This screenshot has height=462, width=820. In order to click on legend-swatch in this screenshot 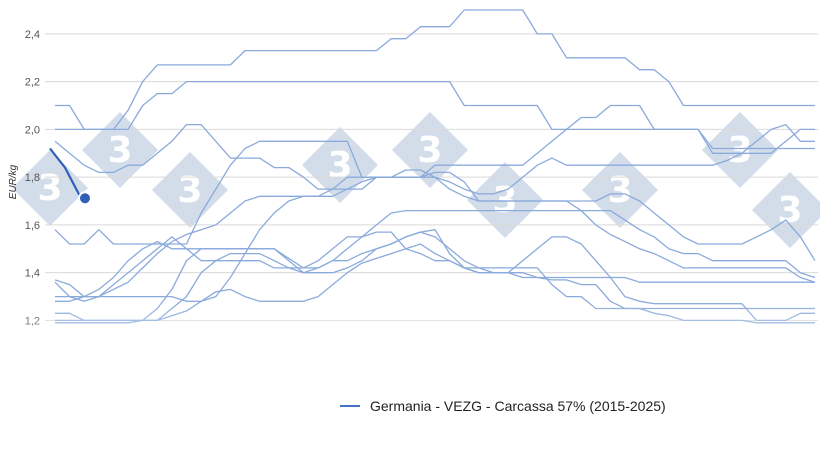, I will do `click(350, 406)`.